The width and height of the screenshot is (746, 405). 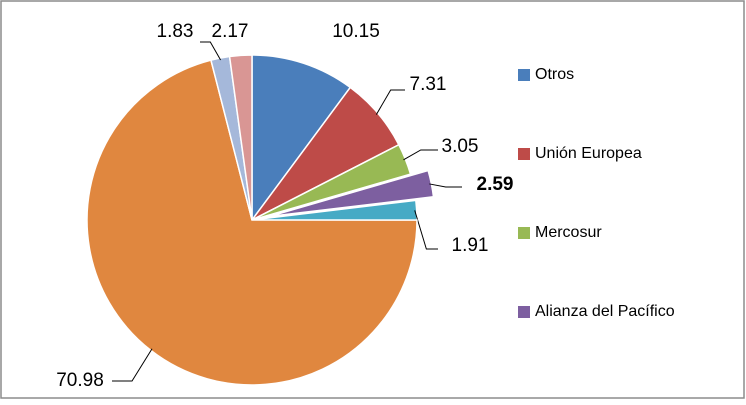 I want to click on legend-label: Otros, so click(x=554, y=74).